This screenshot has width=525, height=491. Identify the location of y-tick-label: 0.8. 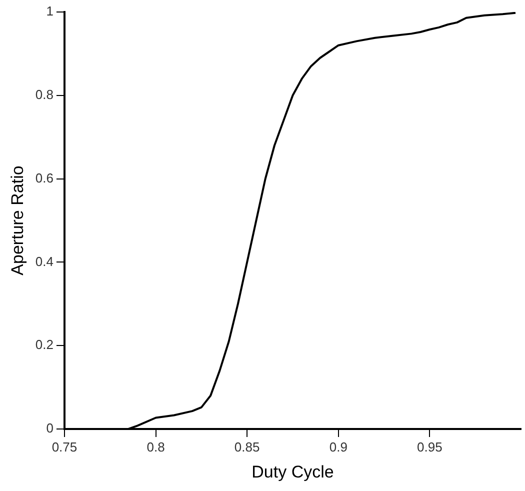
(44, 94).